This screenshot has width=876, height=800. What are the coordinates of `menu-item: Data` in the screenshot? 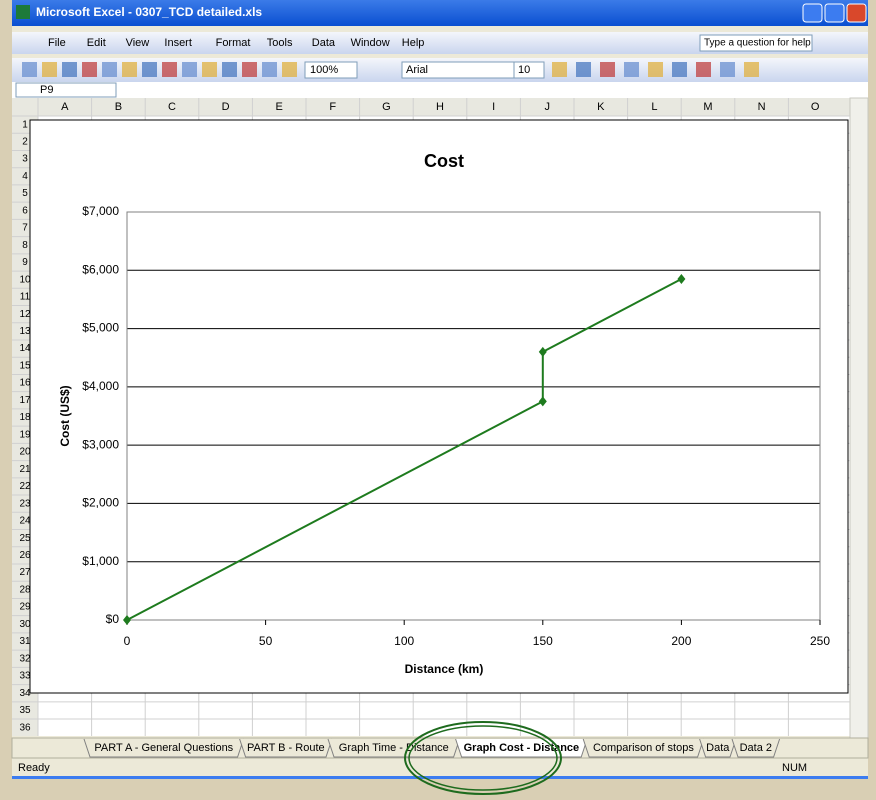 It's located at (324, 43).